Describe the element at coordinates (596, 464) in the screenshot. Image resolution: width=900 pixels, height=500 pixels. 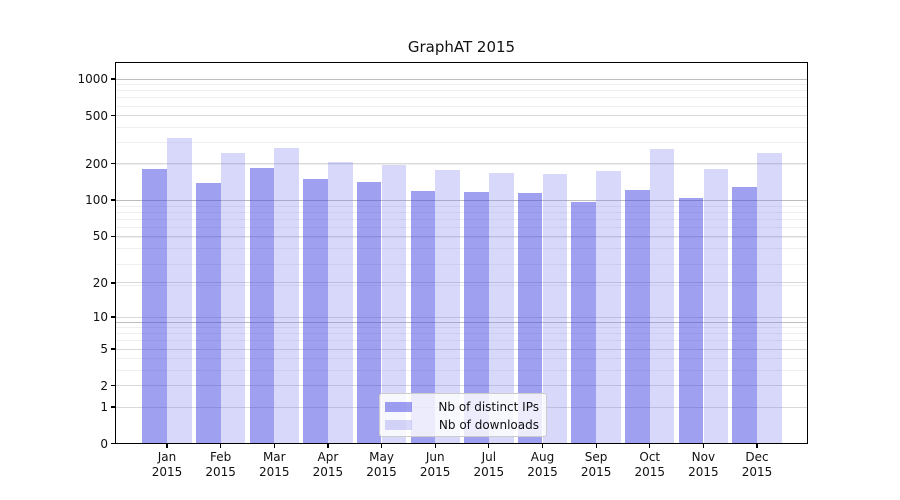
I see `x-tick-label: Sep 2015` at that location.